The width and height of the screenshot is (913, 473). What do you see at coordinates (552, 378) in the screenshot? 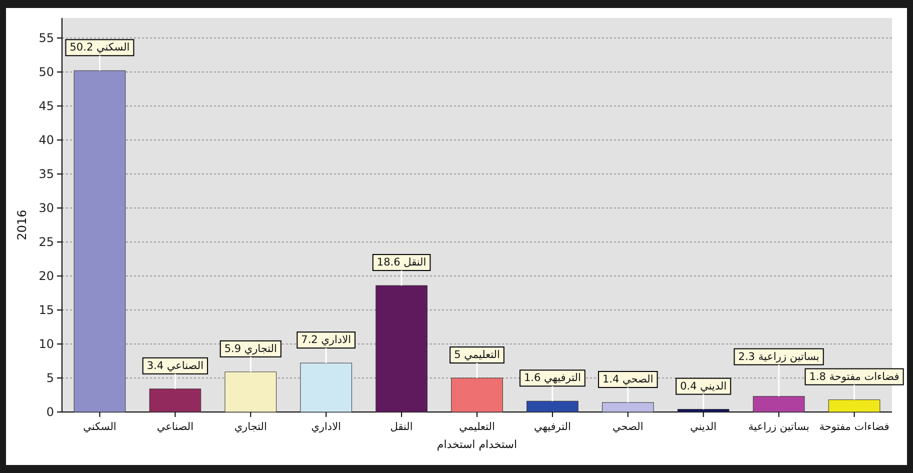
I see `data-label: الترفيهي 1.6` at bounding box center [552, 378].